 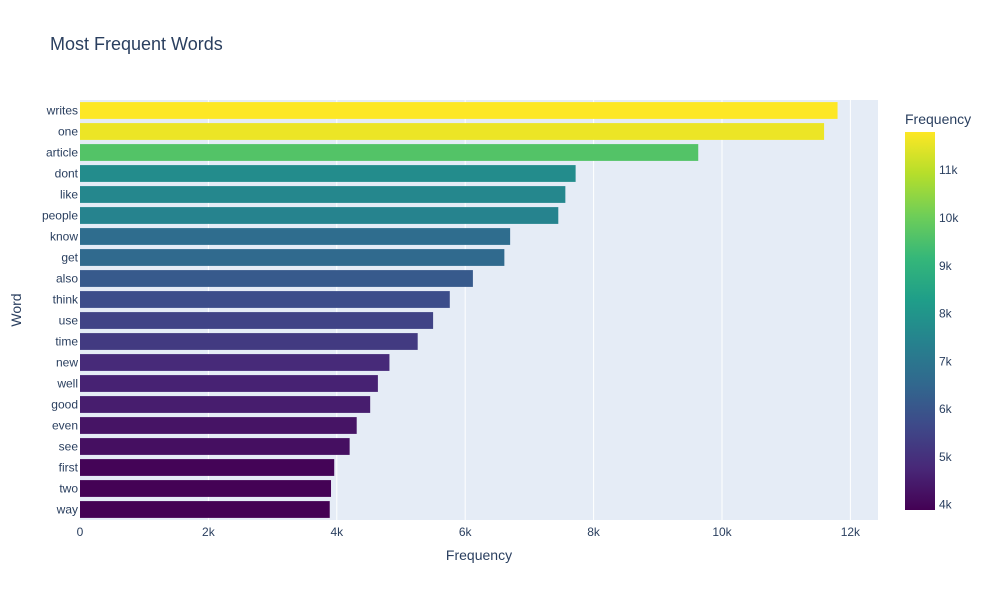 I want to click on y-tick-label: people, so click(x=60, y=216).